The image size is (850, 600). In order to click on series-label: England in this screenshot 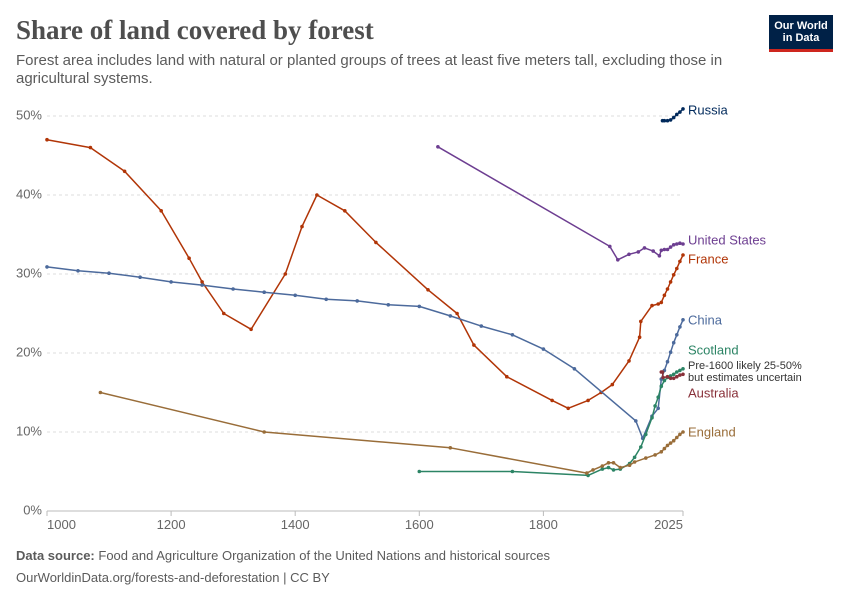, I will do `click(712, 431)`.